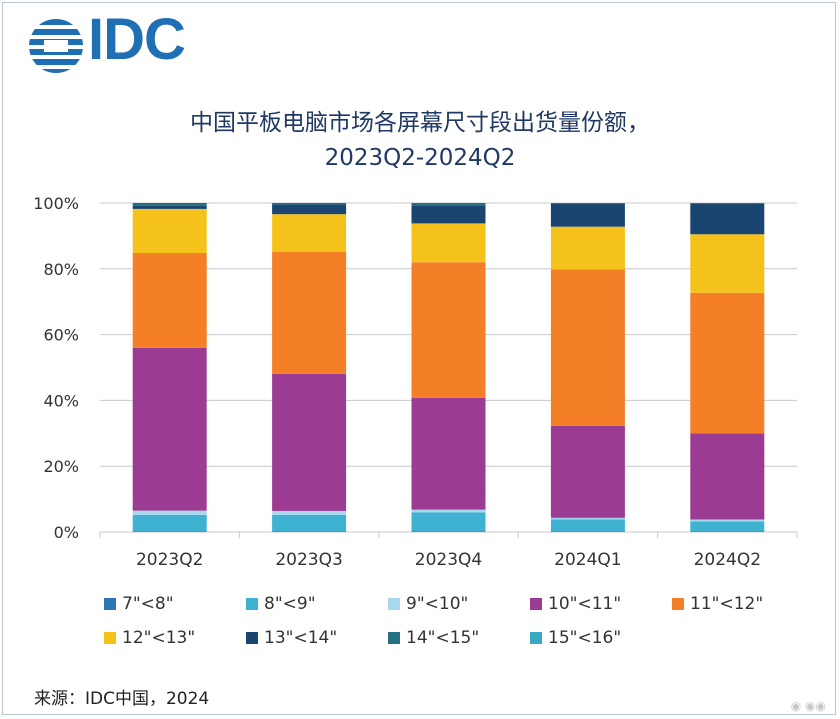 This screenshot has height=719, width=840. What do you see at coordinates (66, 532) in the screenshot?
I see `y-tick-label: 0%` at bounding box center [66, 532].